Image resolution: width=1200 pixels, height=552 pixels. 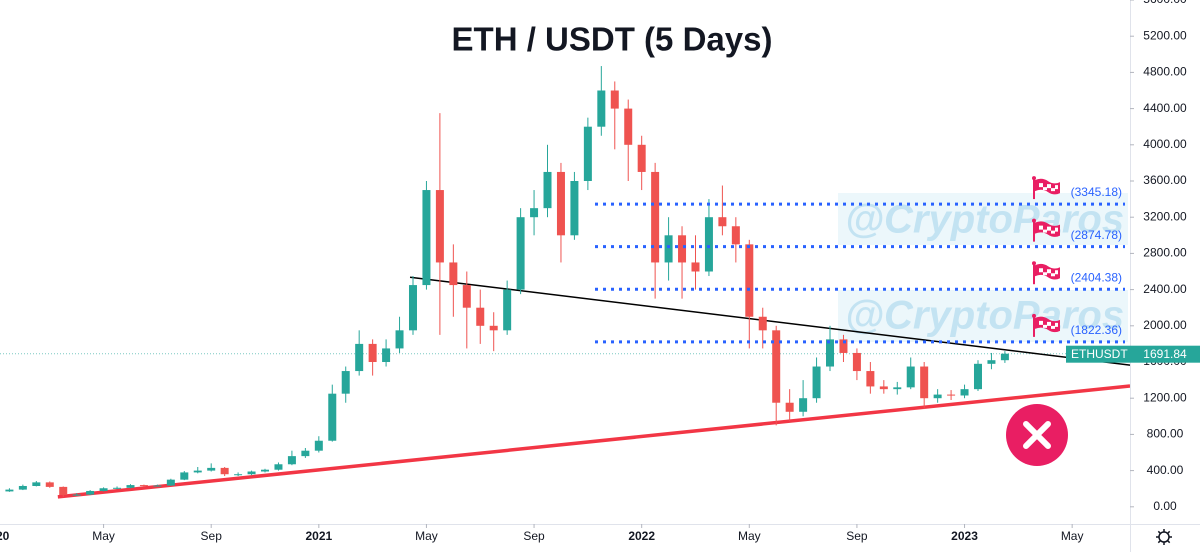 I want to click on target-label: (1822.36), so click(x=1096, y=330).